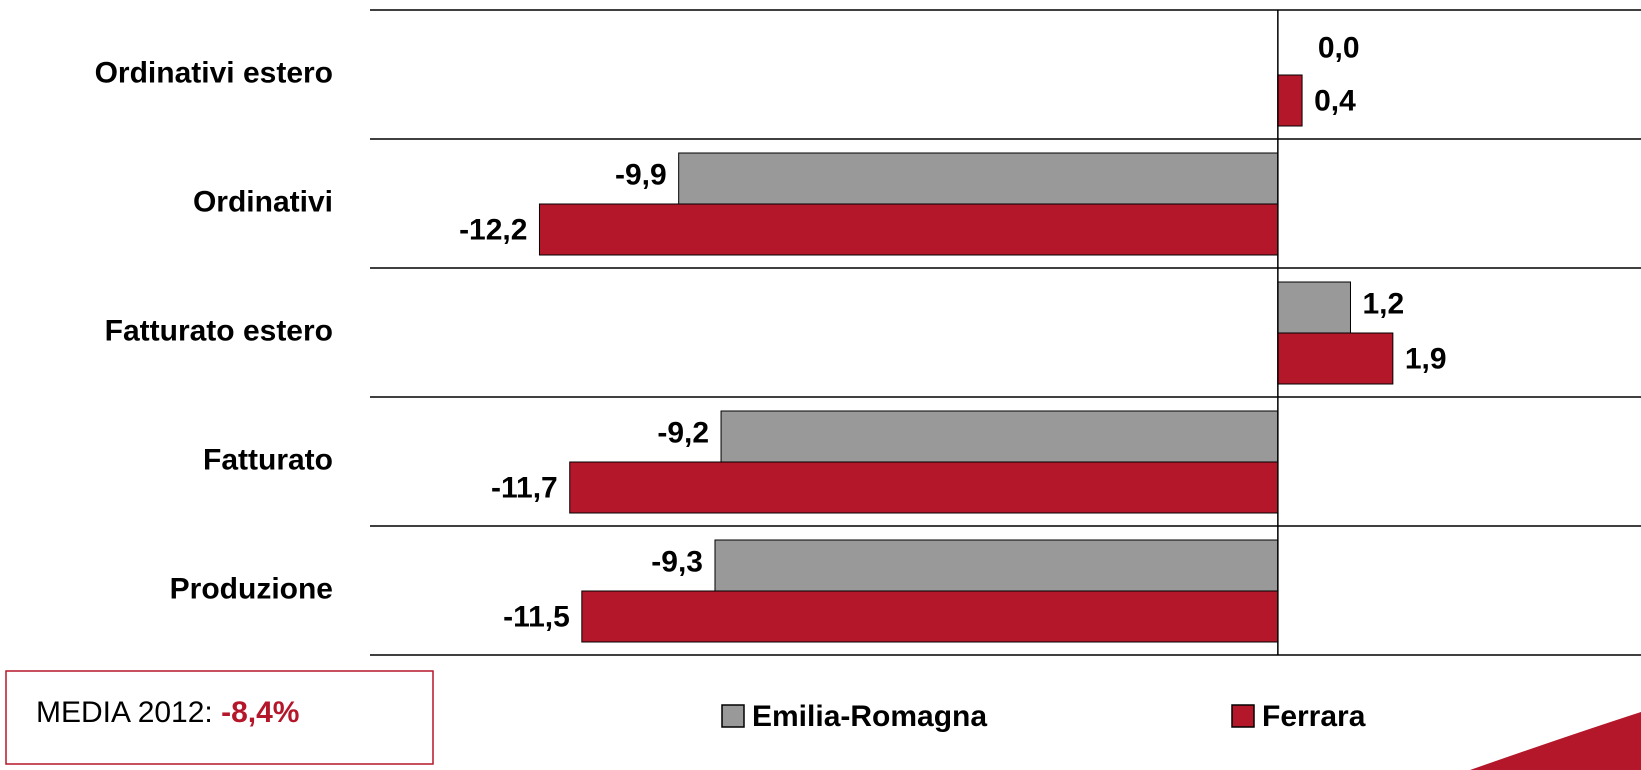 The width and height of the screenshot is (1641, 770). What do you see at coordinates (869, 716) in the screenshot?
I see `legend-label: Emilia-Romagna` at bounding box center [869, 716].